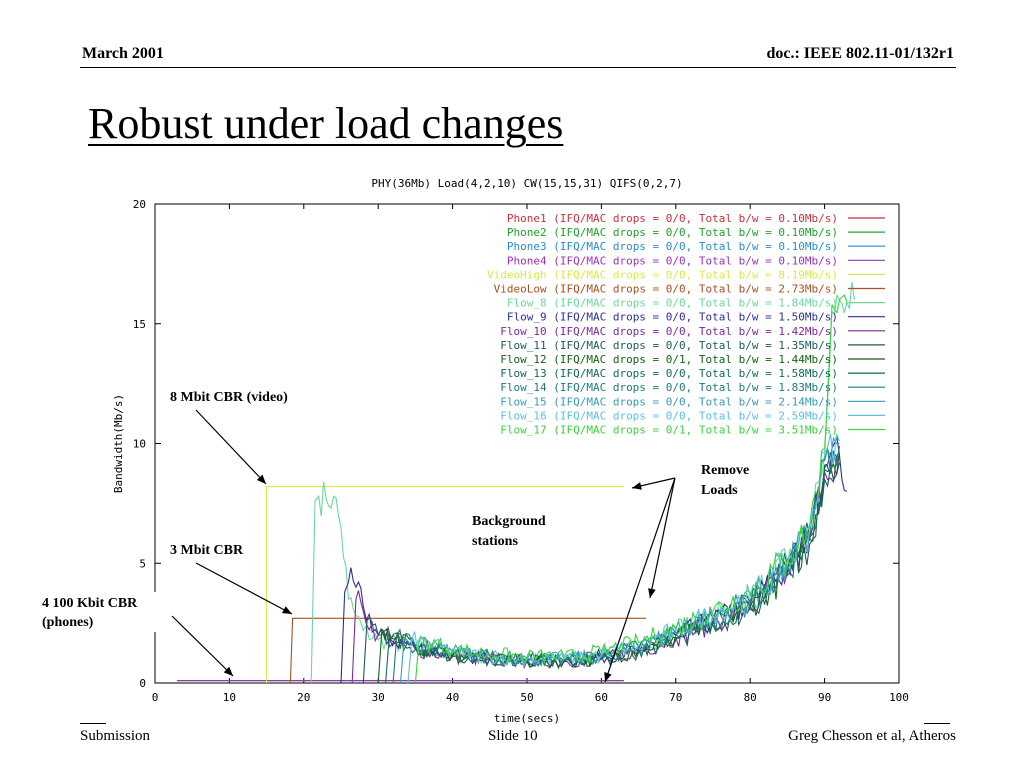 This screenshot has width=1024, height=768. I want to click on footer-submission: Submission, so click(115, 736).